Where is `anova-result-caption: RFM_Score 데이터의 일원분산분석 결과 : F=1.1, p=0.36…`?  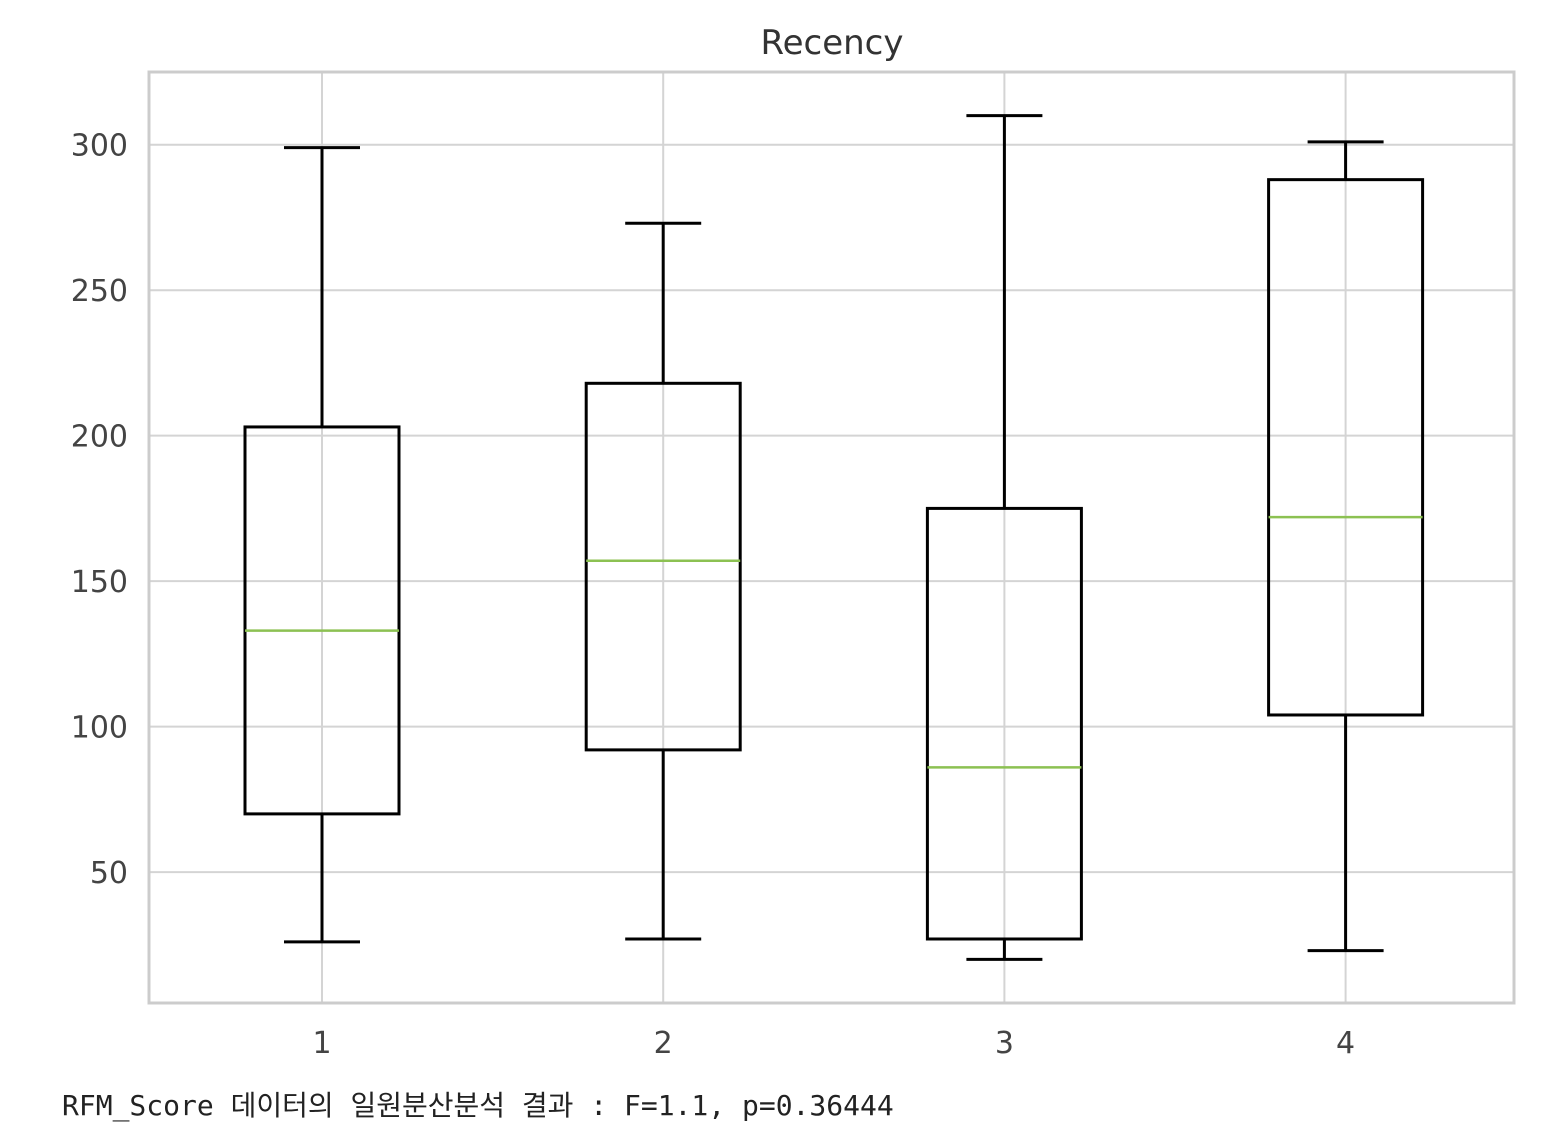
anova-result-caption: RFM_Score 데이터의 일원분산분석 결과 : F=1.1, p=0.36… is located at coordinates (478, 1105).